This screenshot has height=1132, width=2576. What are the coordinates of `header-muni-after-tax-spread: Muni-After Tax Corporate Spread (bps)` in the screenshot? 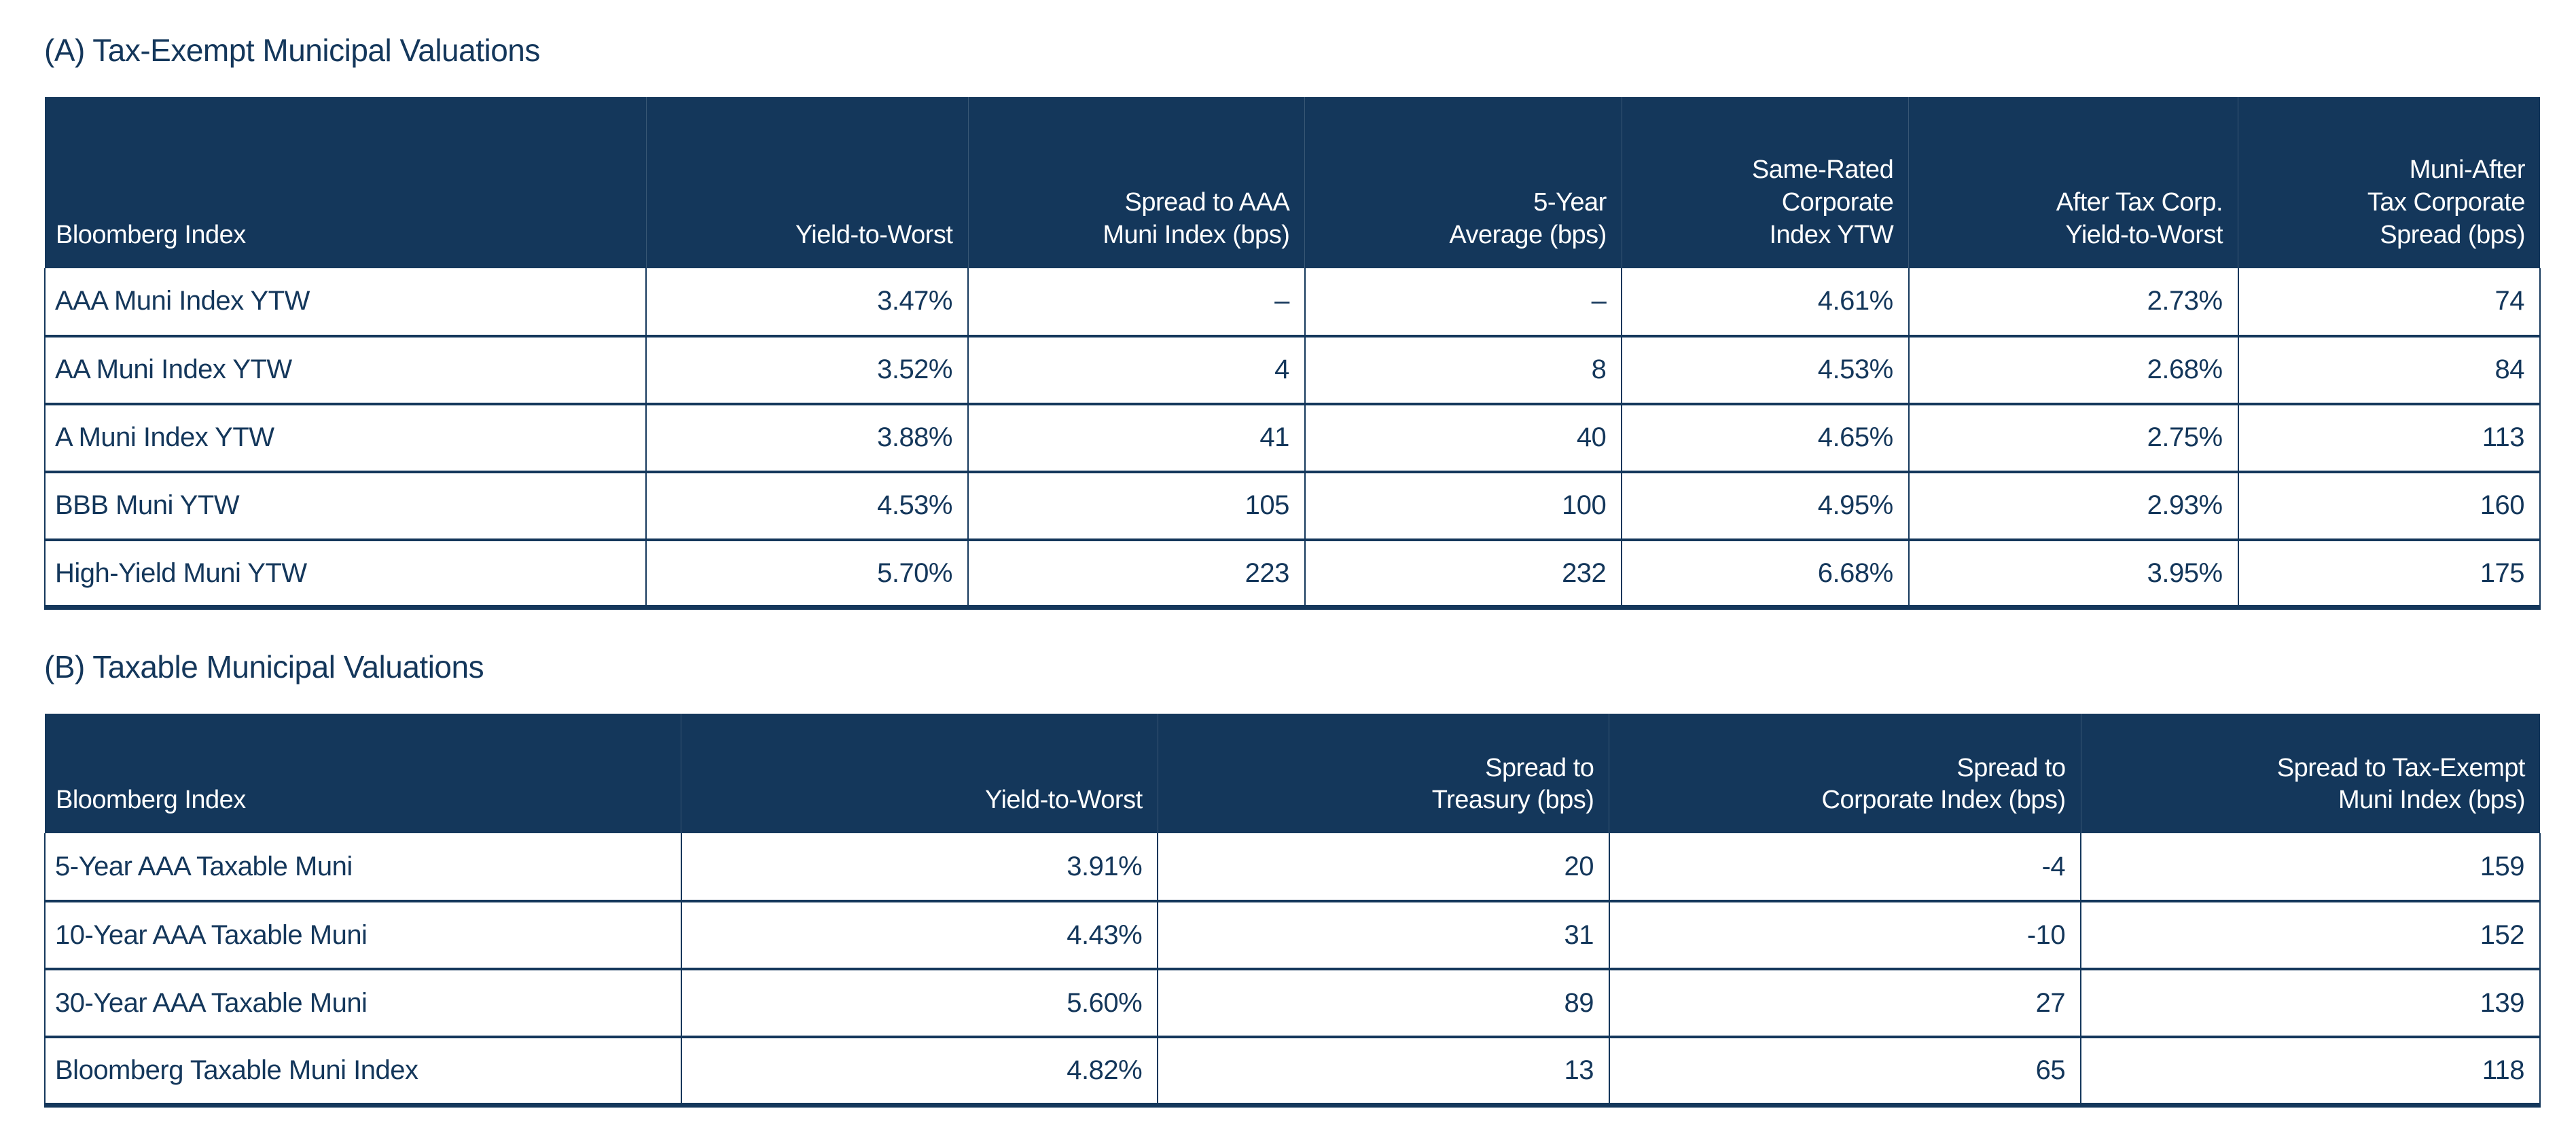 It's located at (2389, 182).